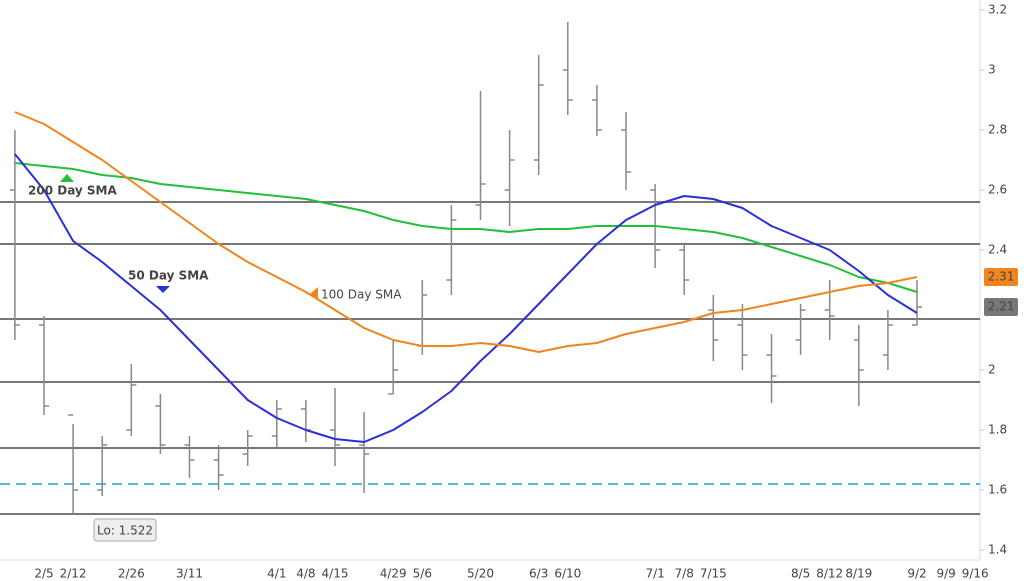 The width and height of the screenshot is (1024, 581). I want to click on price-badge-label: 2.31, so click(1001, 277).